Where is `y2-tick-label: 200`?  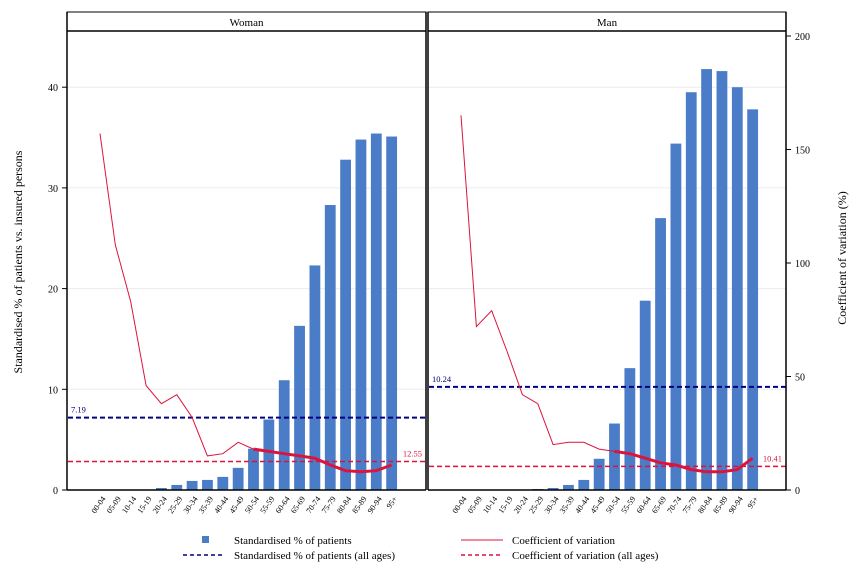
y2-tick-label: 200 is located at coordinates (802, 37).